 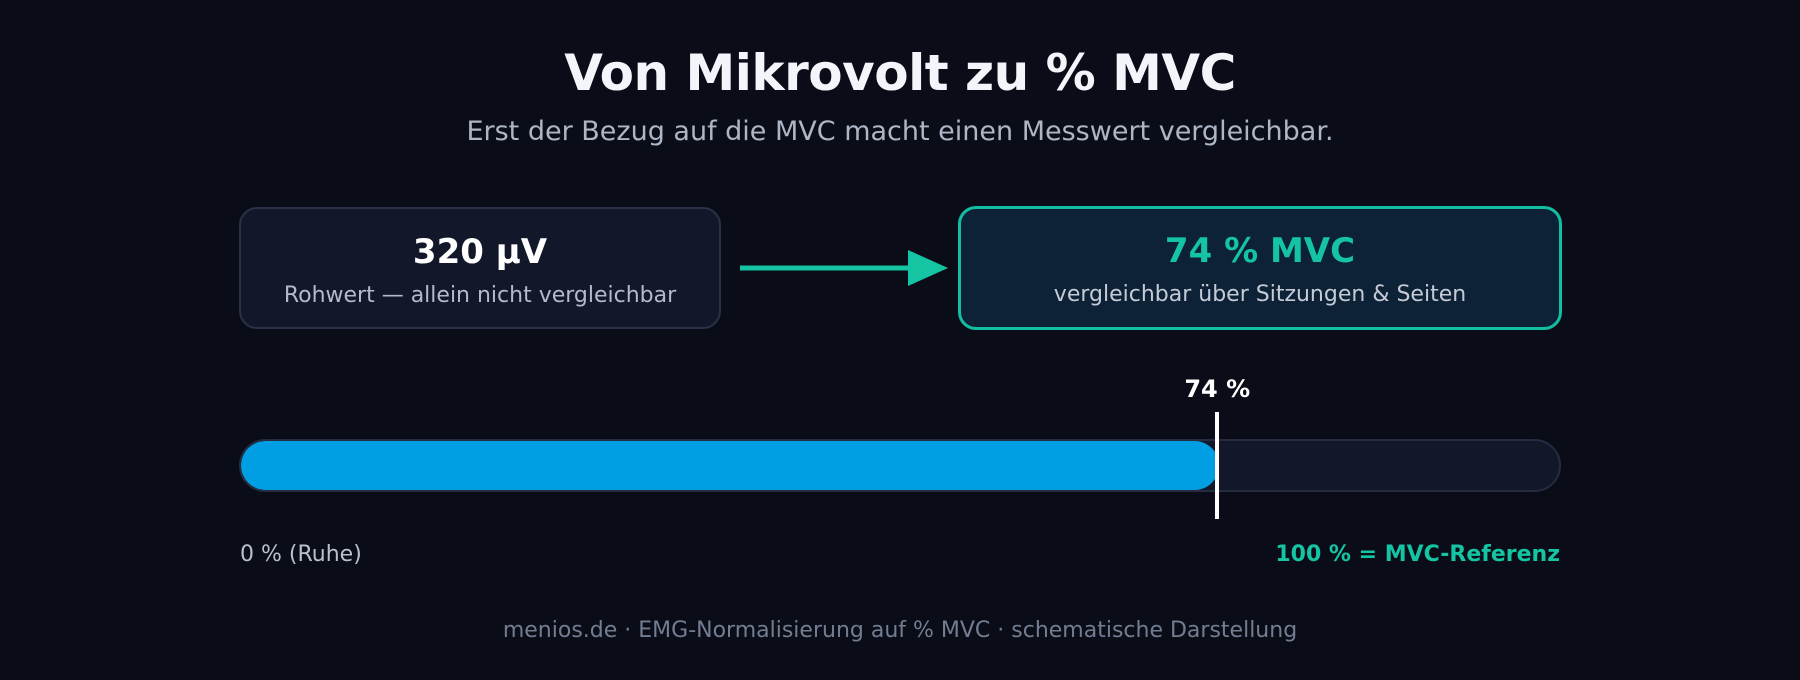 What do you see at coordinates (844, 268) in the screenshot?
I see `arrow-right-icon` at bounding box center [844, 268].